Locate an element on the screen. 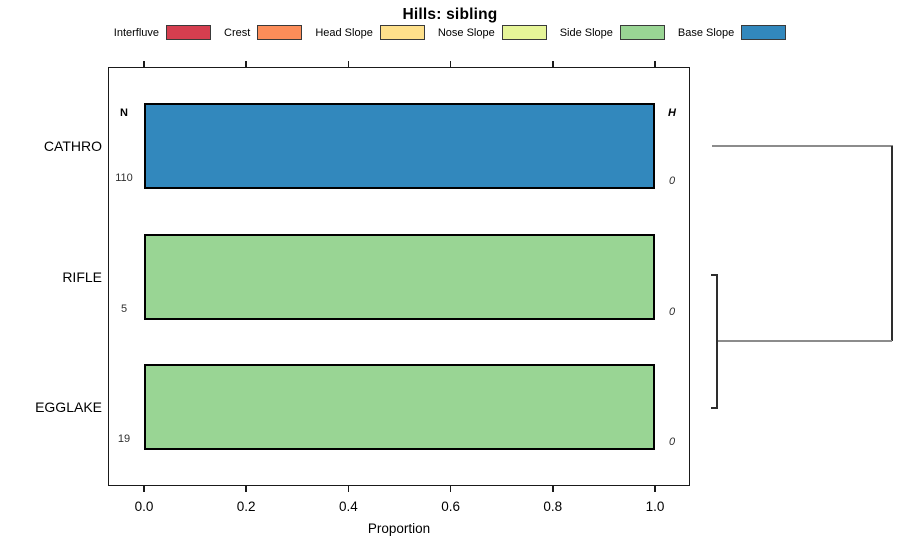 The height and width of the screenshot is (560, 900). x-tick-label: 1.0 is located at coordinates (655, 506).